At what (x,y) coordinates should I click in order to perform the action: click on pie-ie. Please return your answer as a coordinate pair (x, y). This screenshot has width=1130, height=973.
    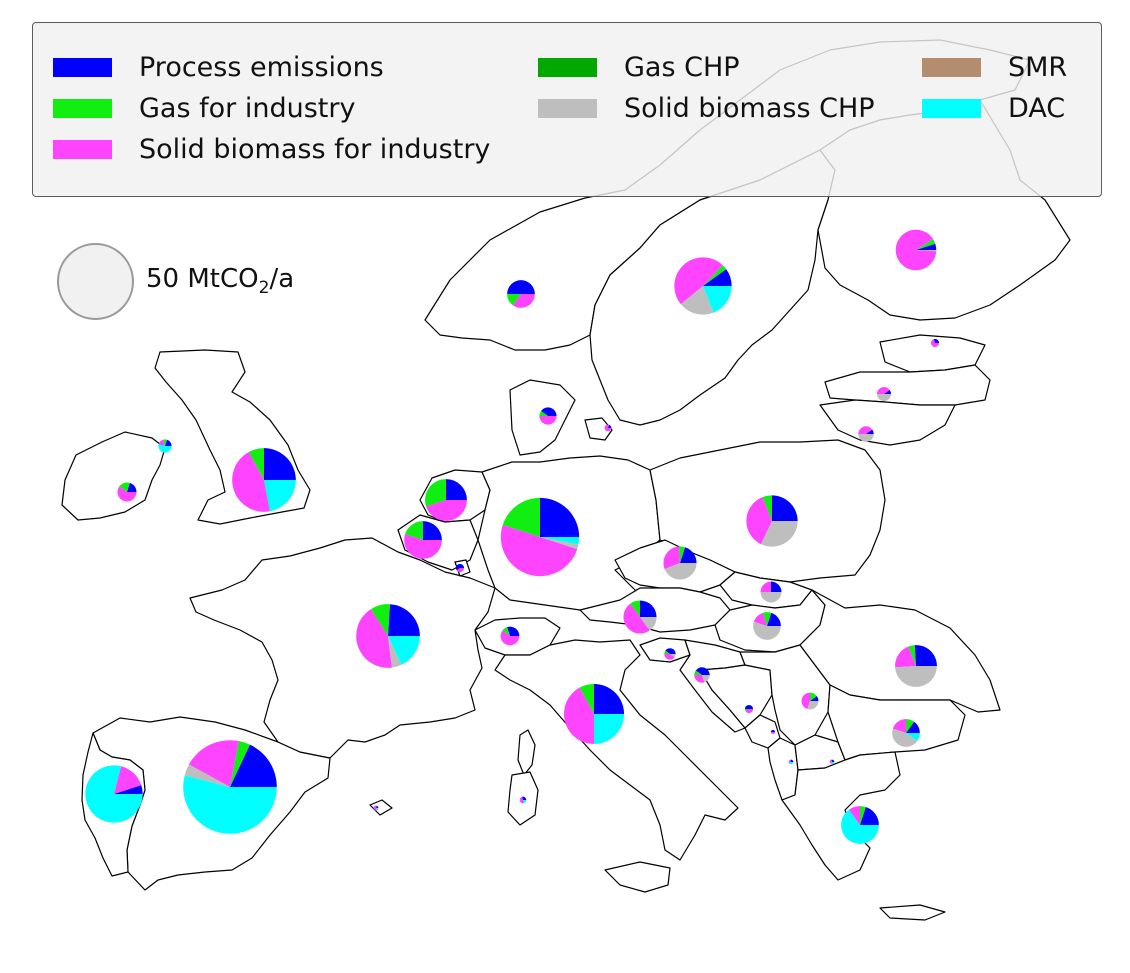
    Looking at the image, I should click on (127, 492).